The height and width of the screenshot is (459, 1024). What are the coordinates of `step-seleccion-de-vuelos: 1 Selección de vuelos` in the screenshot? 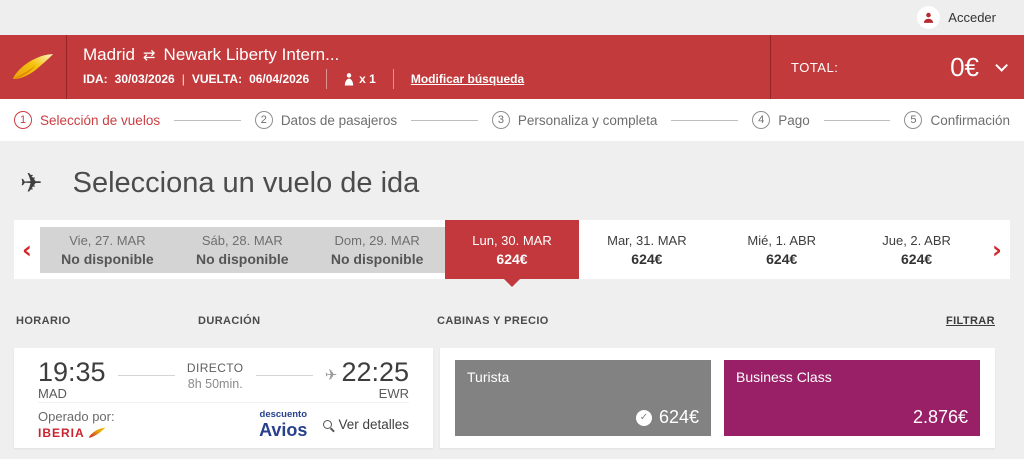 It's located at (87, 120).